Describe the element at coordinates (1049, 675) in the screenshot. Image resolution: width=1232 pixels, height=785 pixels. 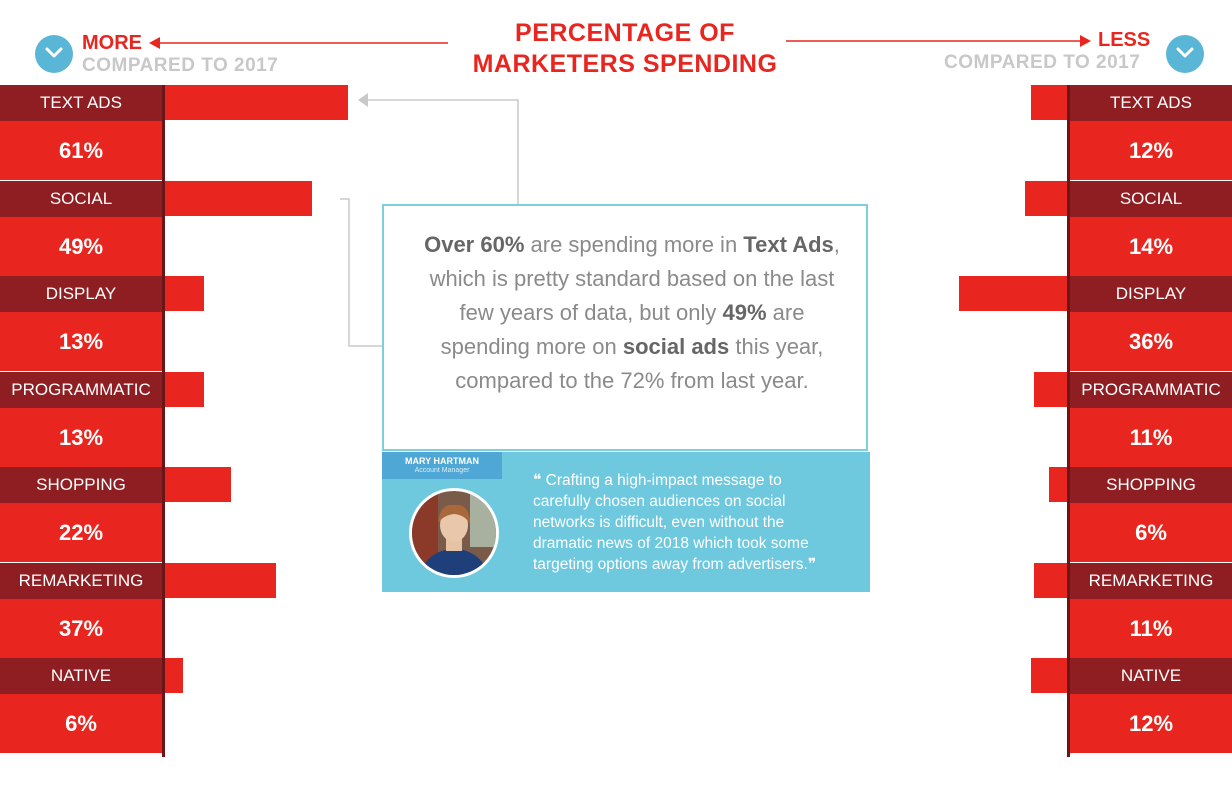
I see `less-bar-native` at that location.